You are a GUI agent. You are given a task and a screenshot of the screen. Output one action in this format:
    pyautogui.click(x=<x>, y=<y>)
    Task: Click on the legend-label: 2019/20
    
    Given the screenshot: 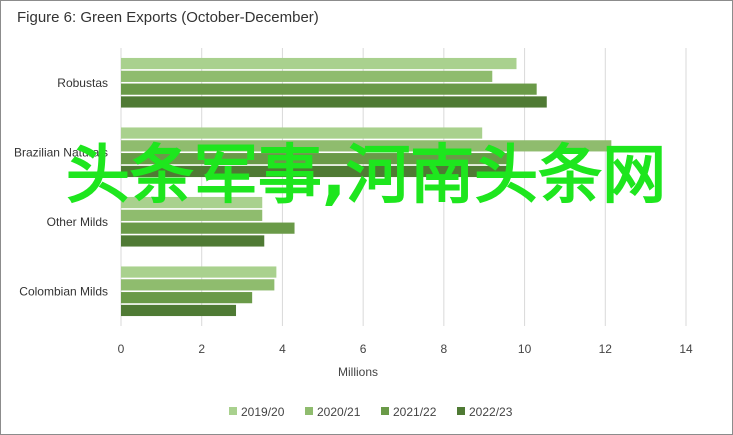 What is the action you would take?
    pyautogui.click(x=263, y=412)
    